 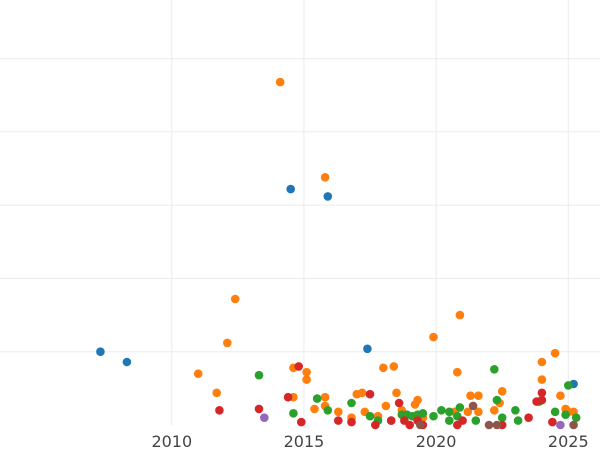 What do you see at coordinates (568, 441) in the screenshot?
I see `x-tick-label-2025: 2025` at bounding box center [568, 441].